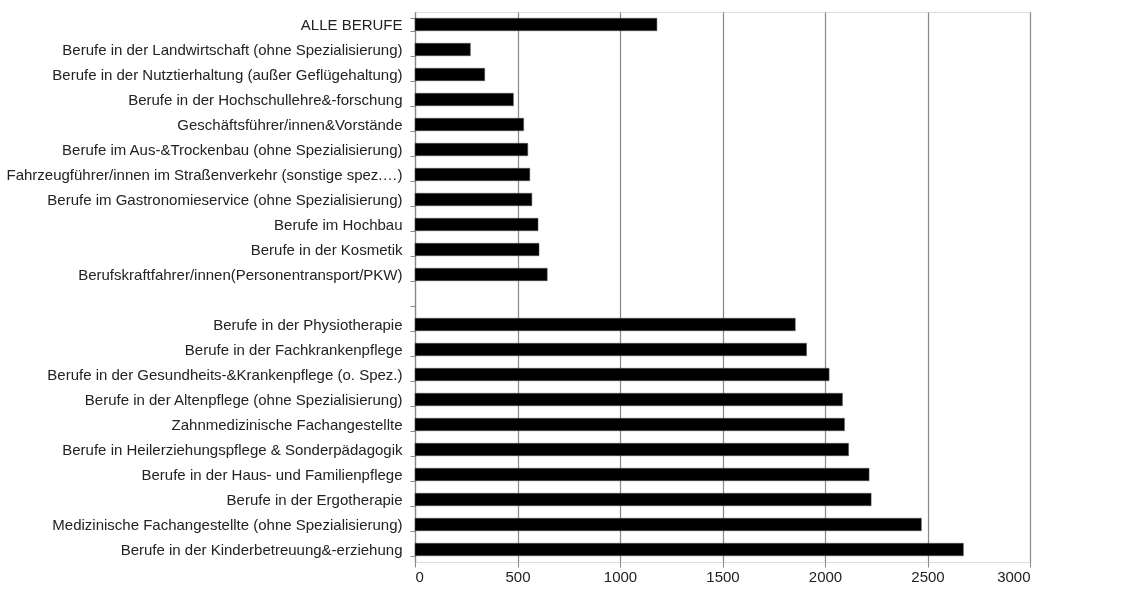 The height and width of the screenshot is (595, 1122). What do you see at coordinates (240, 274) in the screenshot?
I see `y-tick-label: Berufskraftfahrer/innen(Personentransport/PKW)` at bounding box center [240, 274].